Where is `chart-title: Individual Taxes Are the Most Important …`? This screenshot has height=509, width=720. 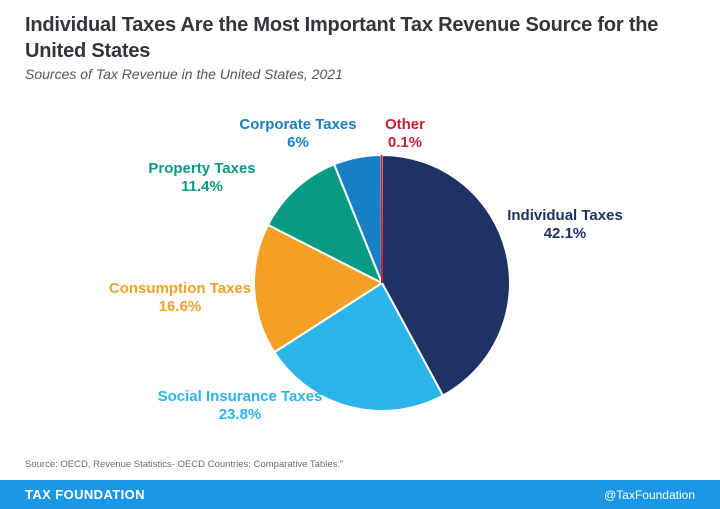 chart-title: Individual Taxes Are the Most Important … is located at coordinates (342, 38).